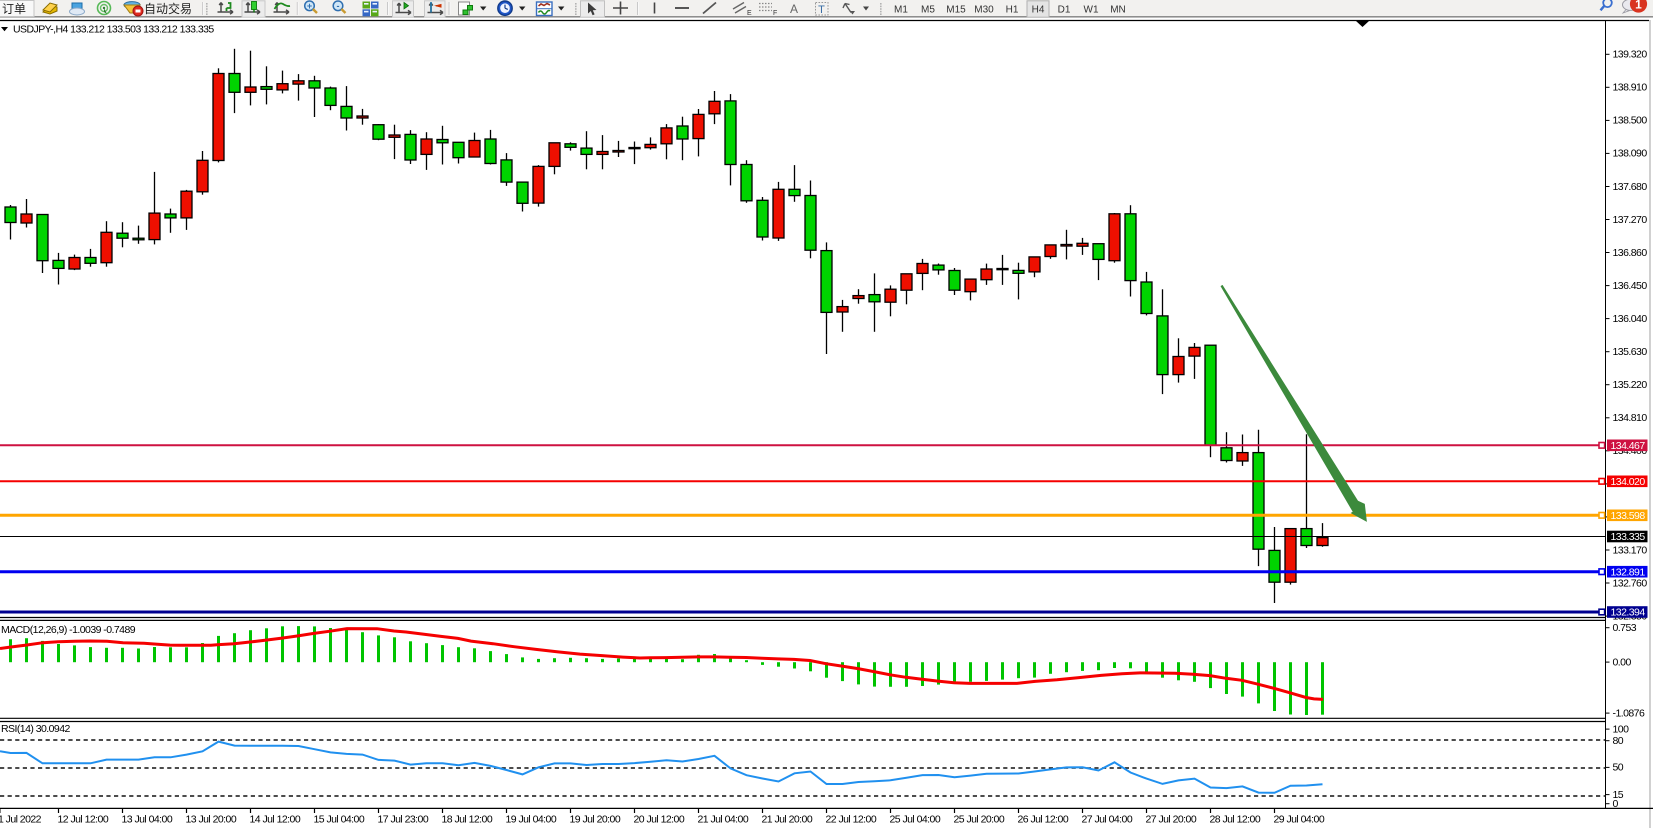 The width and height of the screenshot is (1653, 828). I want to click on svg-text: E, so click(749, 13).